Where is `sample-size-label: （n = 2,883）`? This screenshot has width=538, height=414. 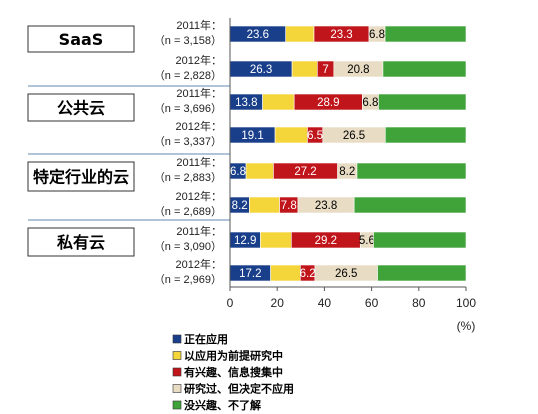 sample-size-label: （n = 2,883） is located at coordinates (188, 177).